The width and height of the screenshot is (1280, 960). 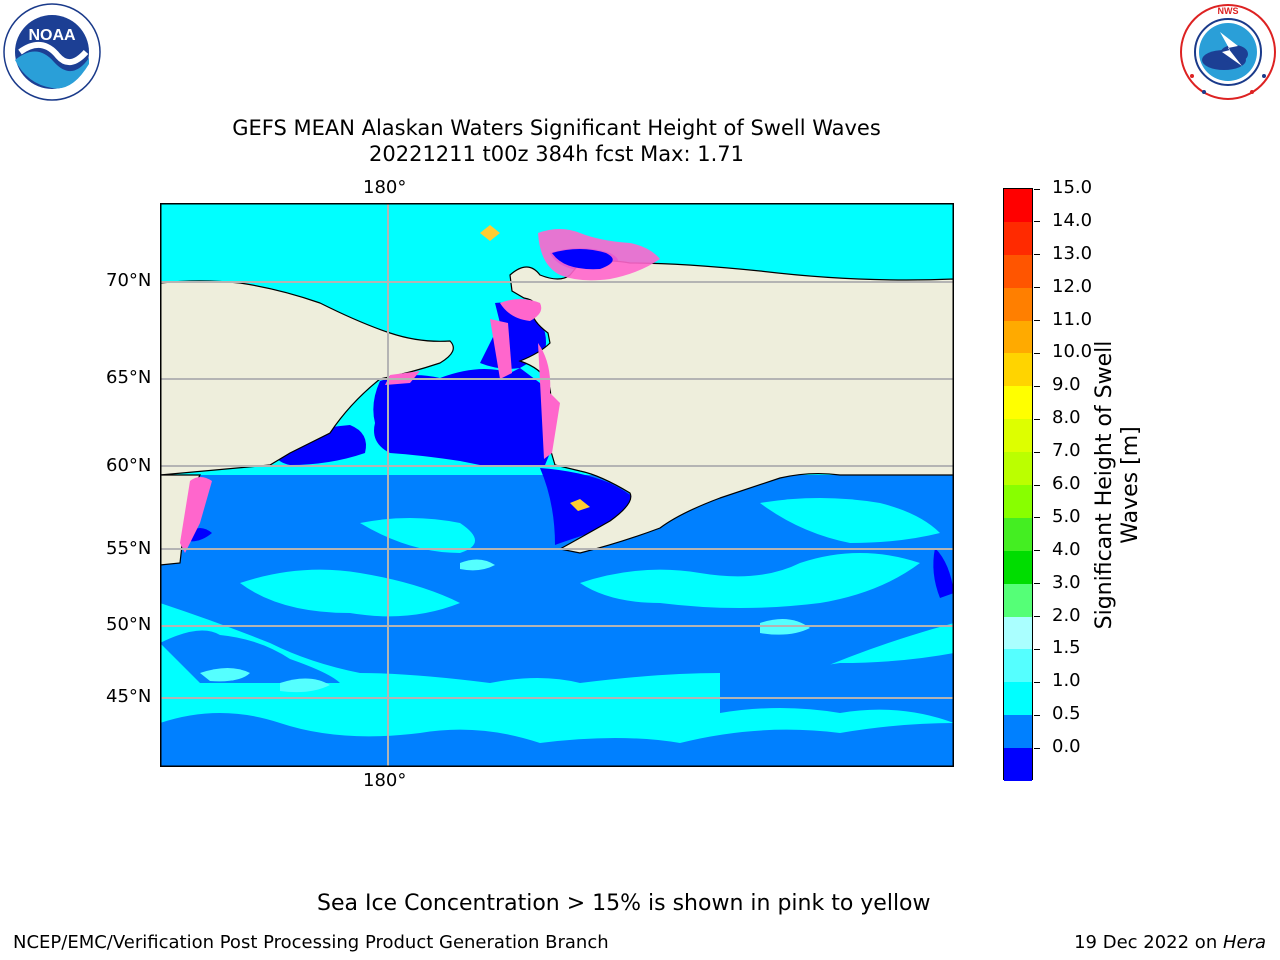 I want to click on colorbar-title: Significant Height of Swell Waves [m], so click(x=1118, y=485).